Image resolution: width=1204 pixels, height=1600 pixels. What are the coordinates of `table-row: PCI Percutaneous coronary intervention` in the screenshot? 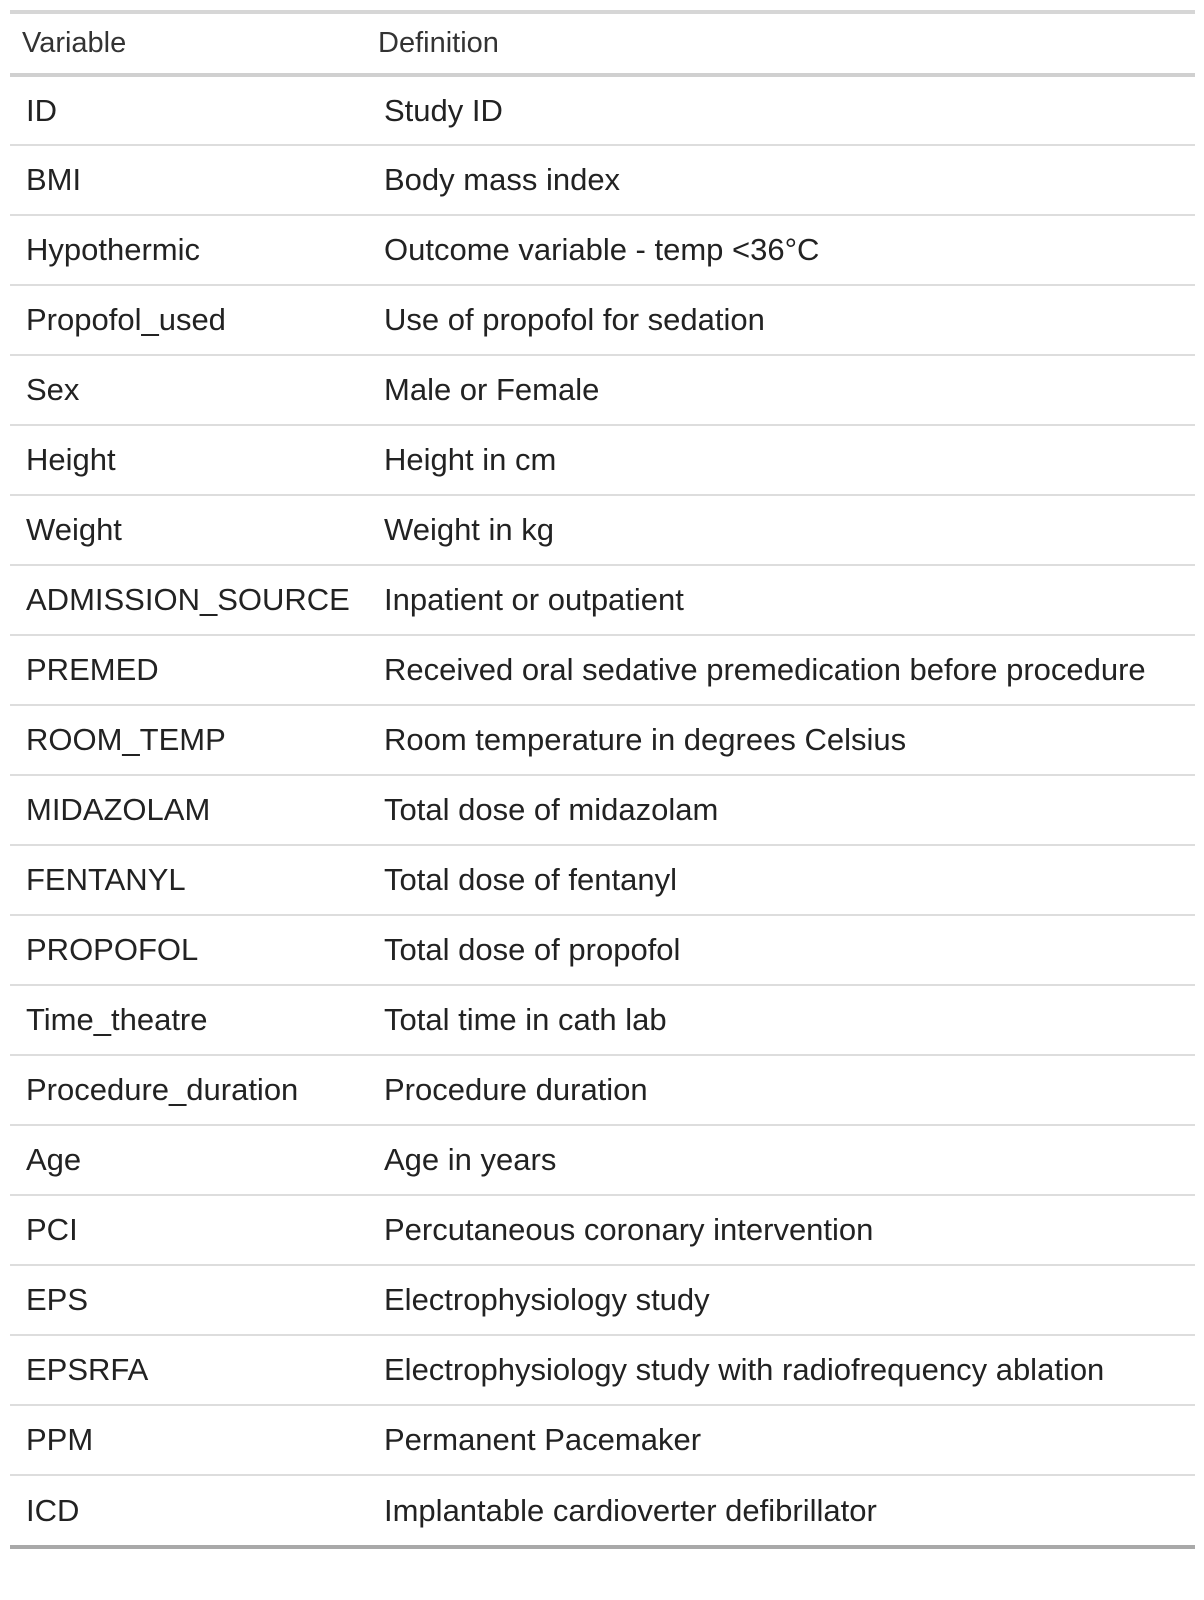 It's located at (602, 1229).